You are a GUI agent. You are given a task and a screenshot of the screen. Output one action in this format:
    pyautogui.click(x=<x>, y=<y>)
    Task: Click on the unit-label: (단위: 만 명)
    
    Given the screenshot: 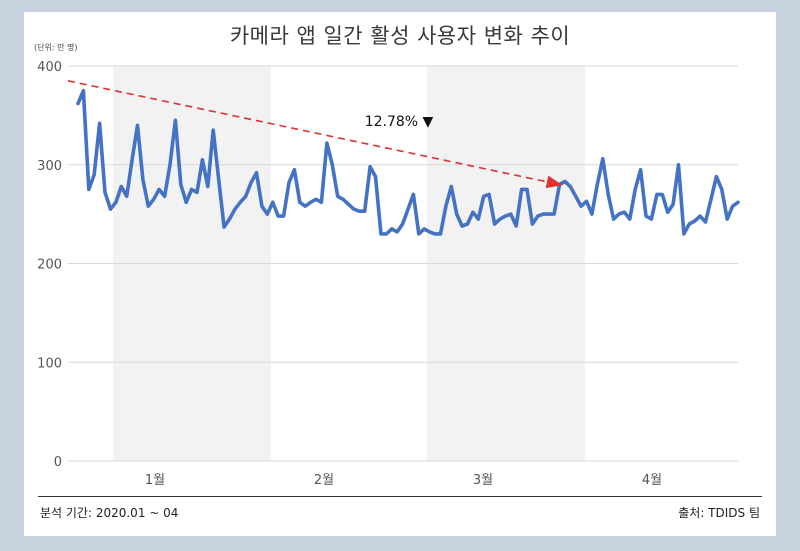 What is the action you would take?
    pyautogui.click(x=56, y=47)
    